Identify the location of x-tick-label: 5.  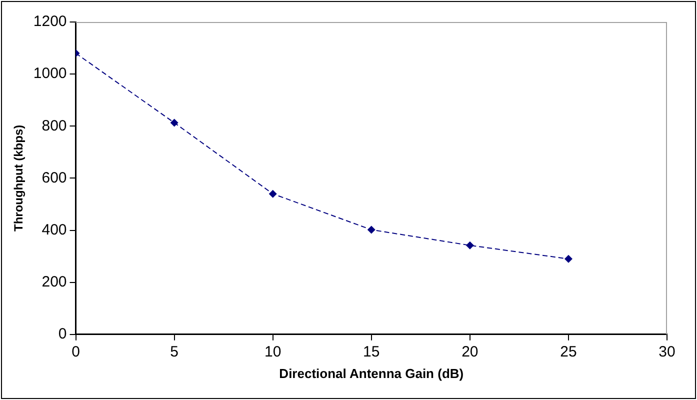
(174, 352).